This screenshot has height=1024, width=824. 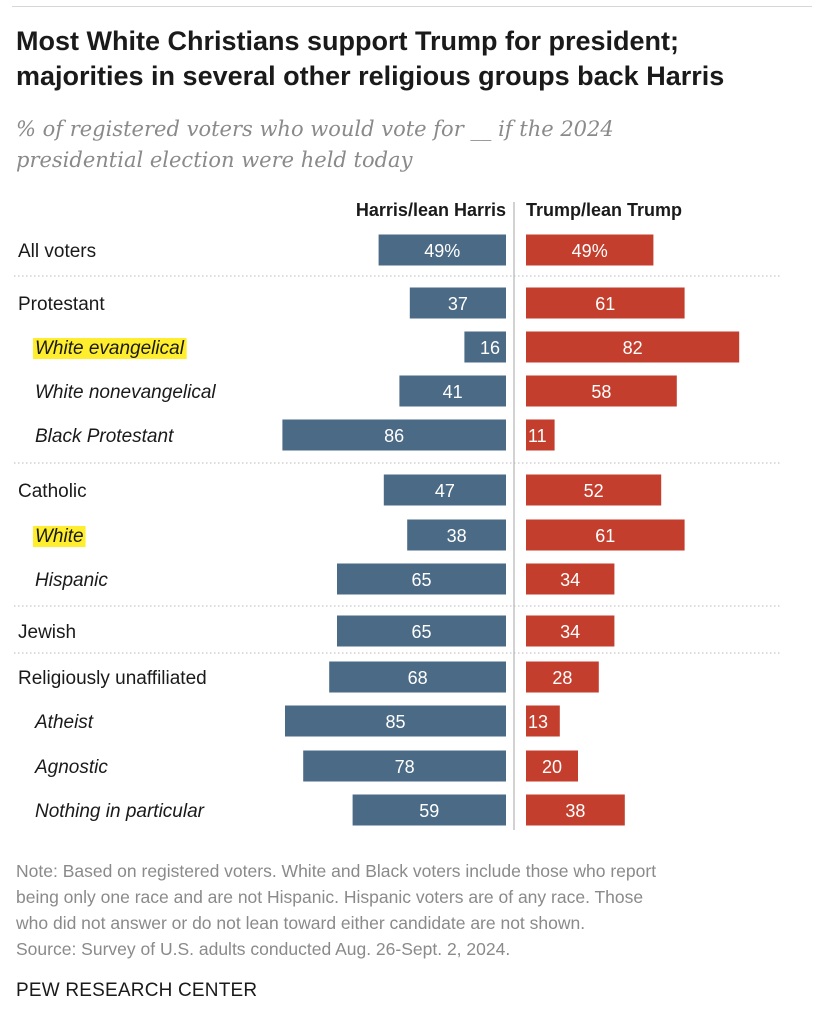 What do you see at coordinates (47, 632) in the screenshot?
I see `category-label: Jewish` at bounding box center [47, 632].